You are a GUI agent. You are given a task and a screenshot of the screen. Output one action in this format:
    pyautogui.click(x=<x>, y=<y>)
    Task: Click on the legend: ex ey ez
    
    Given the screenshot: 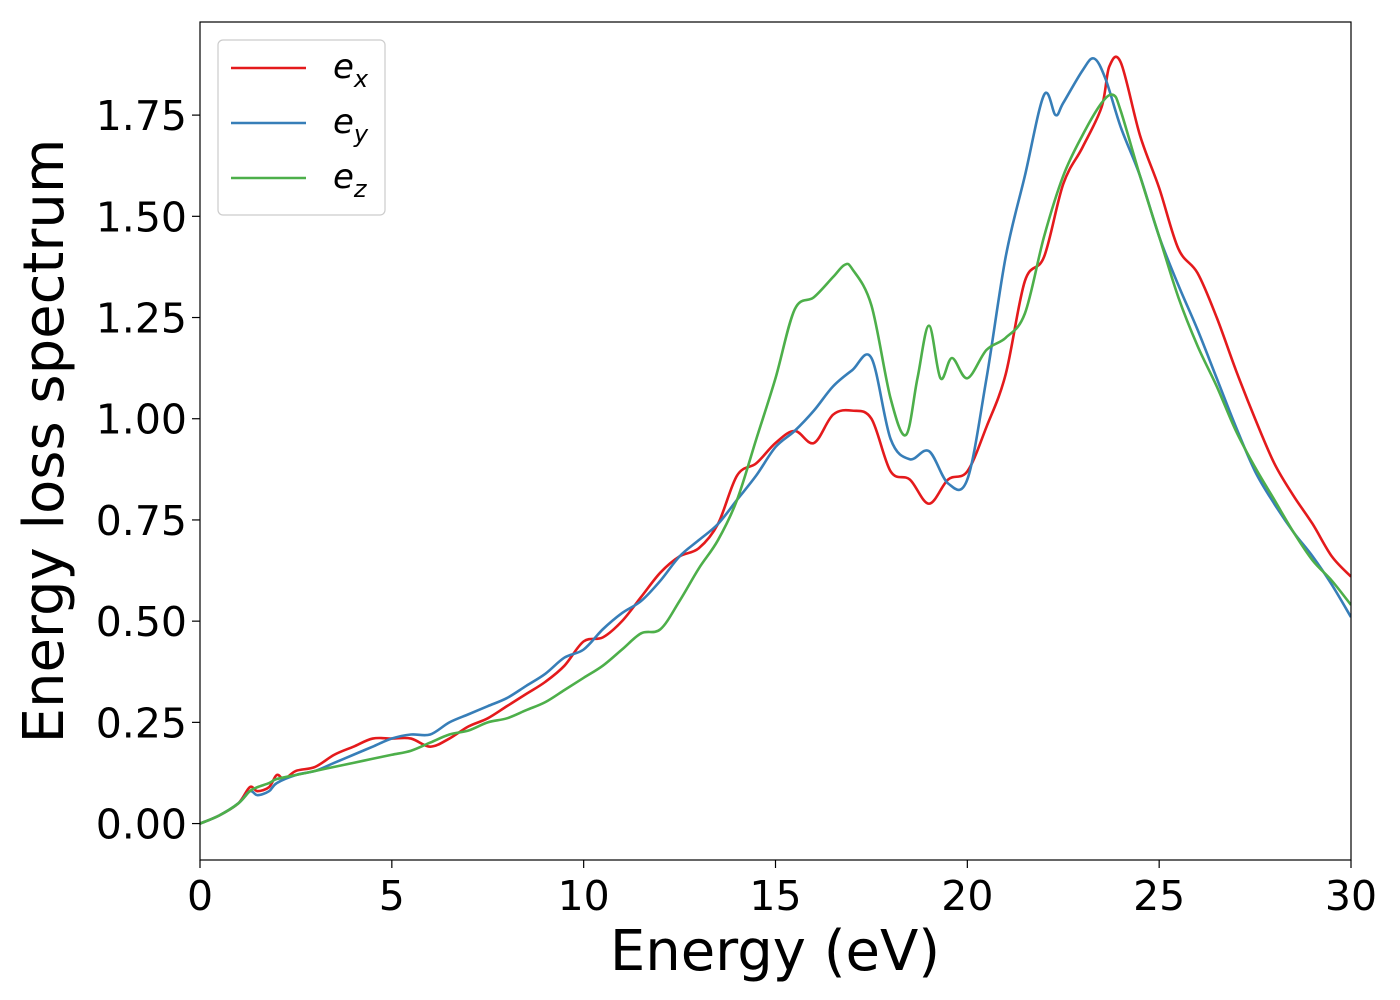 What is the action you would take?
    pyautogui.click(x=301, y=127)
    